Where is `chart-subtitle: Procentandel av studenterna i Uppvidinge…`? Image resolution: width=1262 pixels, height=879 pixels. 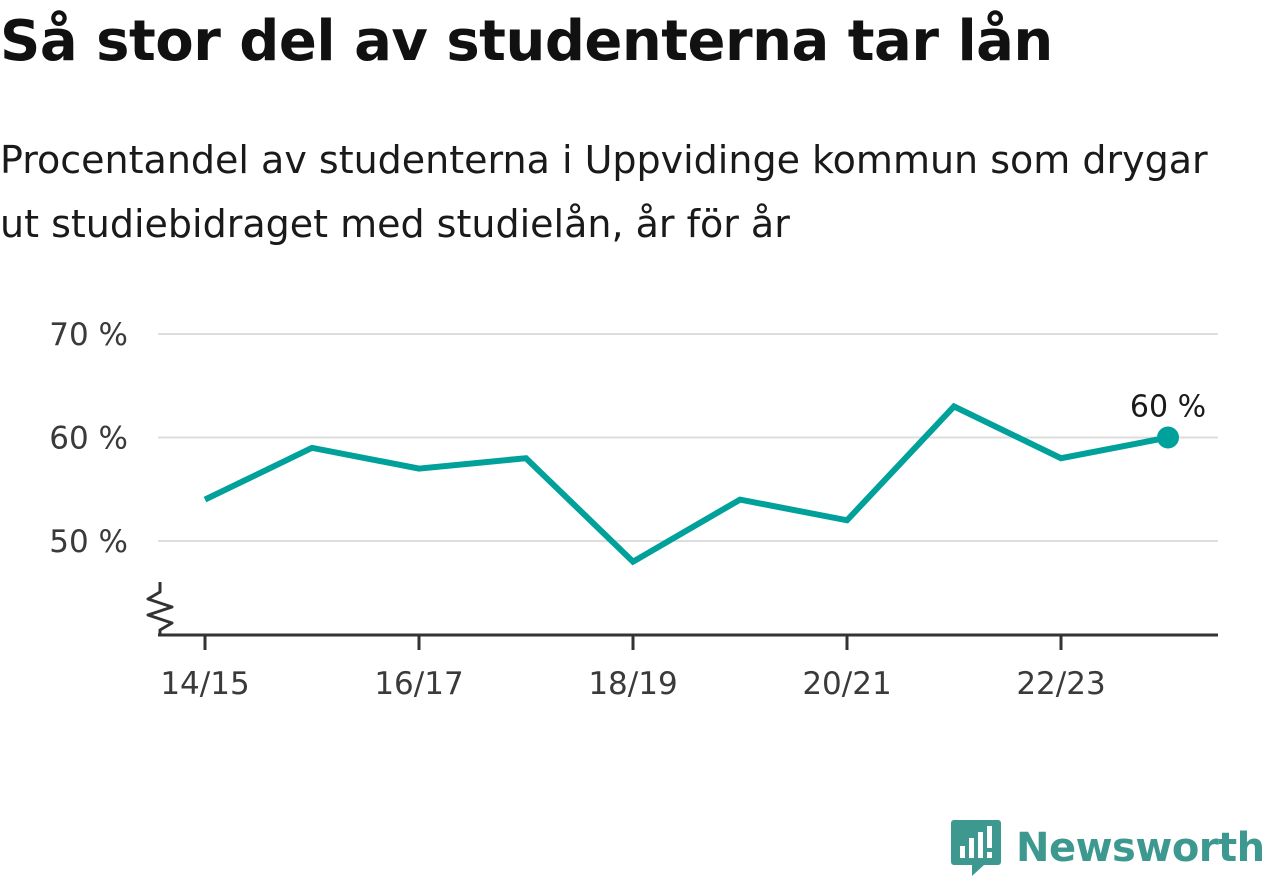
chart-subtitle: Procentandel av studenterna i Uppvidinge… is located at coordinates (604, 192).